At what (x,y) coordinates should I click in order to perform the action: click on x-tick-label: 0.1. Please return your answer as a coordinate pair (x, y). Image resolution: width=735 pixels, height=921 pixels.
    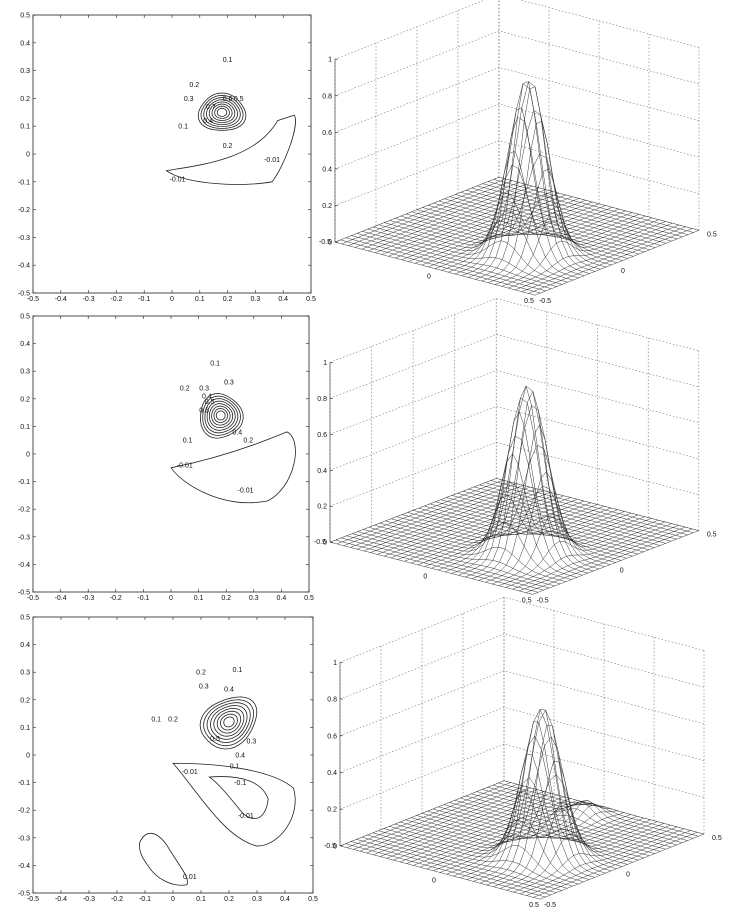
    Looking at the image, I should click on (201, 899).